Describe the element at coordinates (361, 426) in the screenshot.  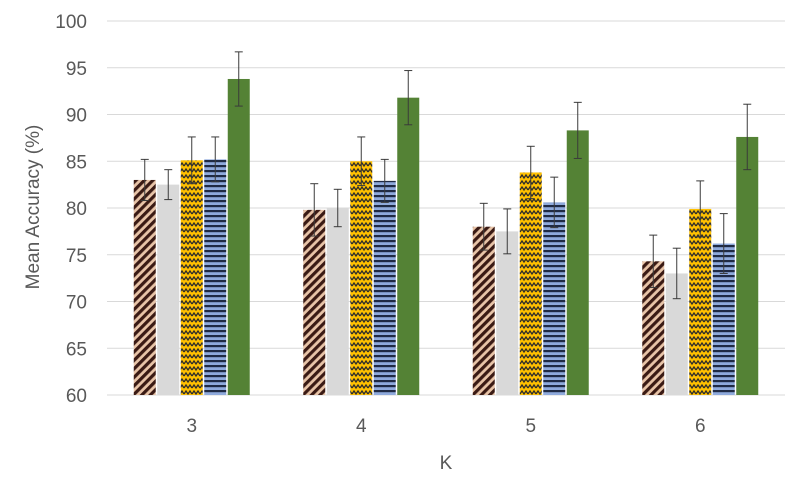
I see `x-tick-label: 4` at that location.